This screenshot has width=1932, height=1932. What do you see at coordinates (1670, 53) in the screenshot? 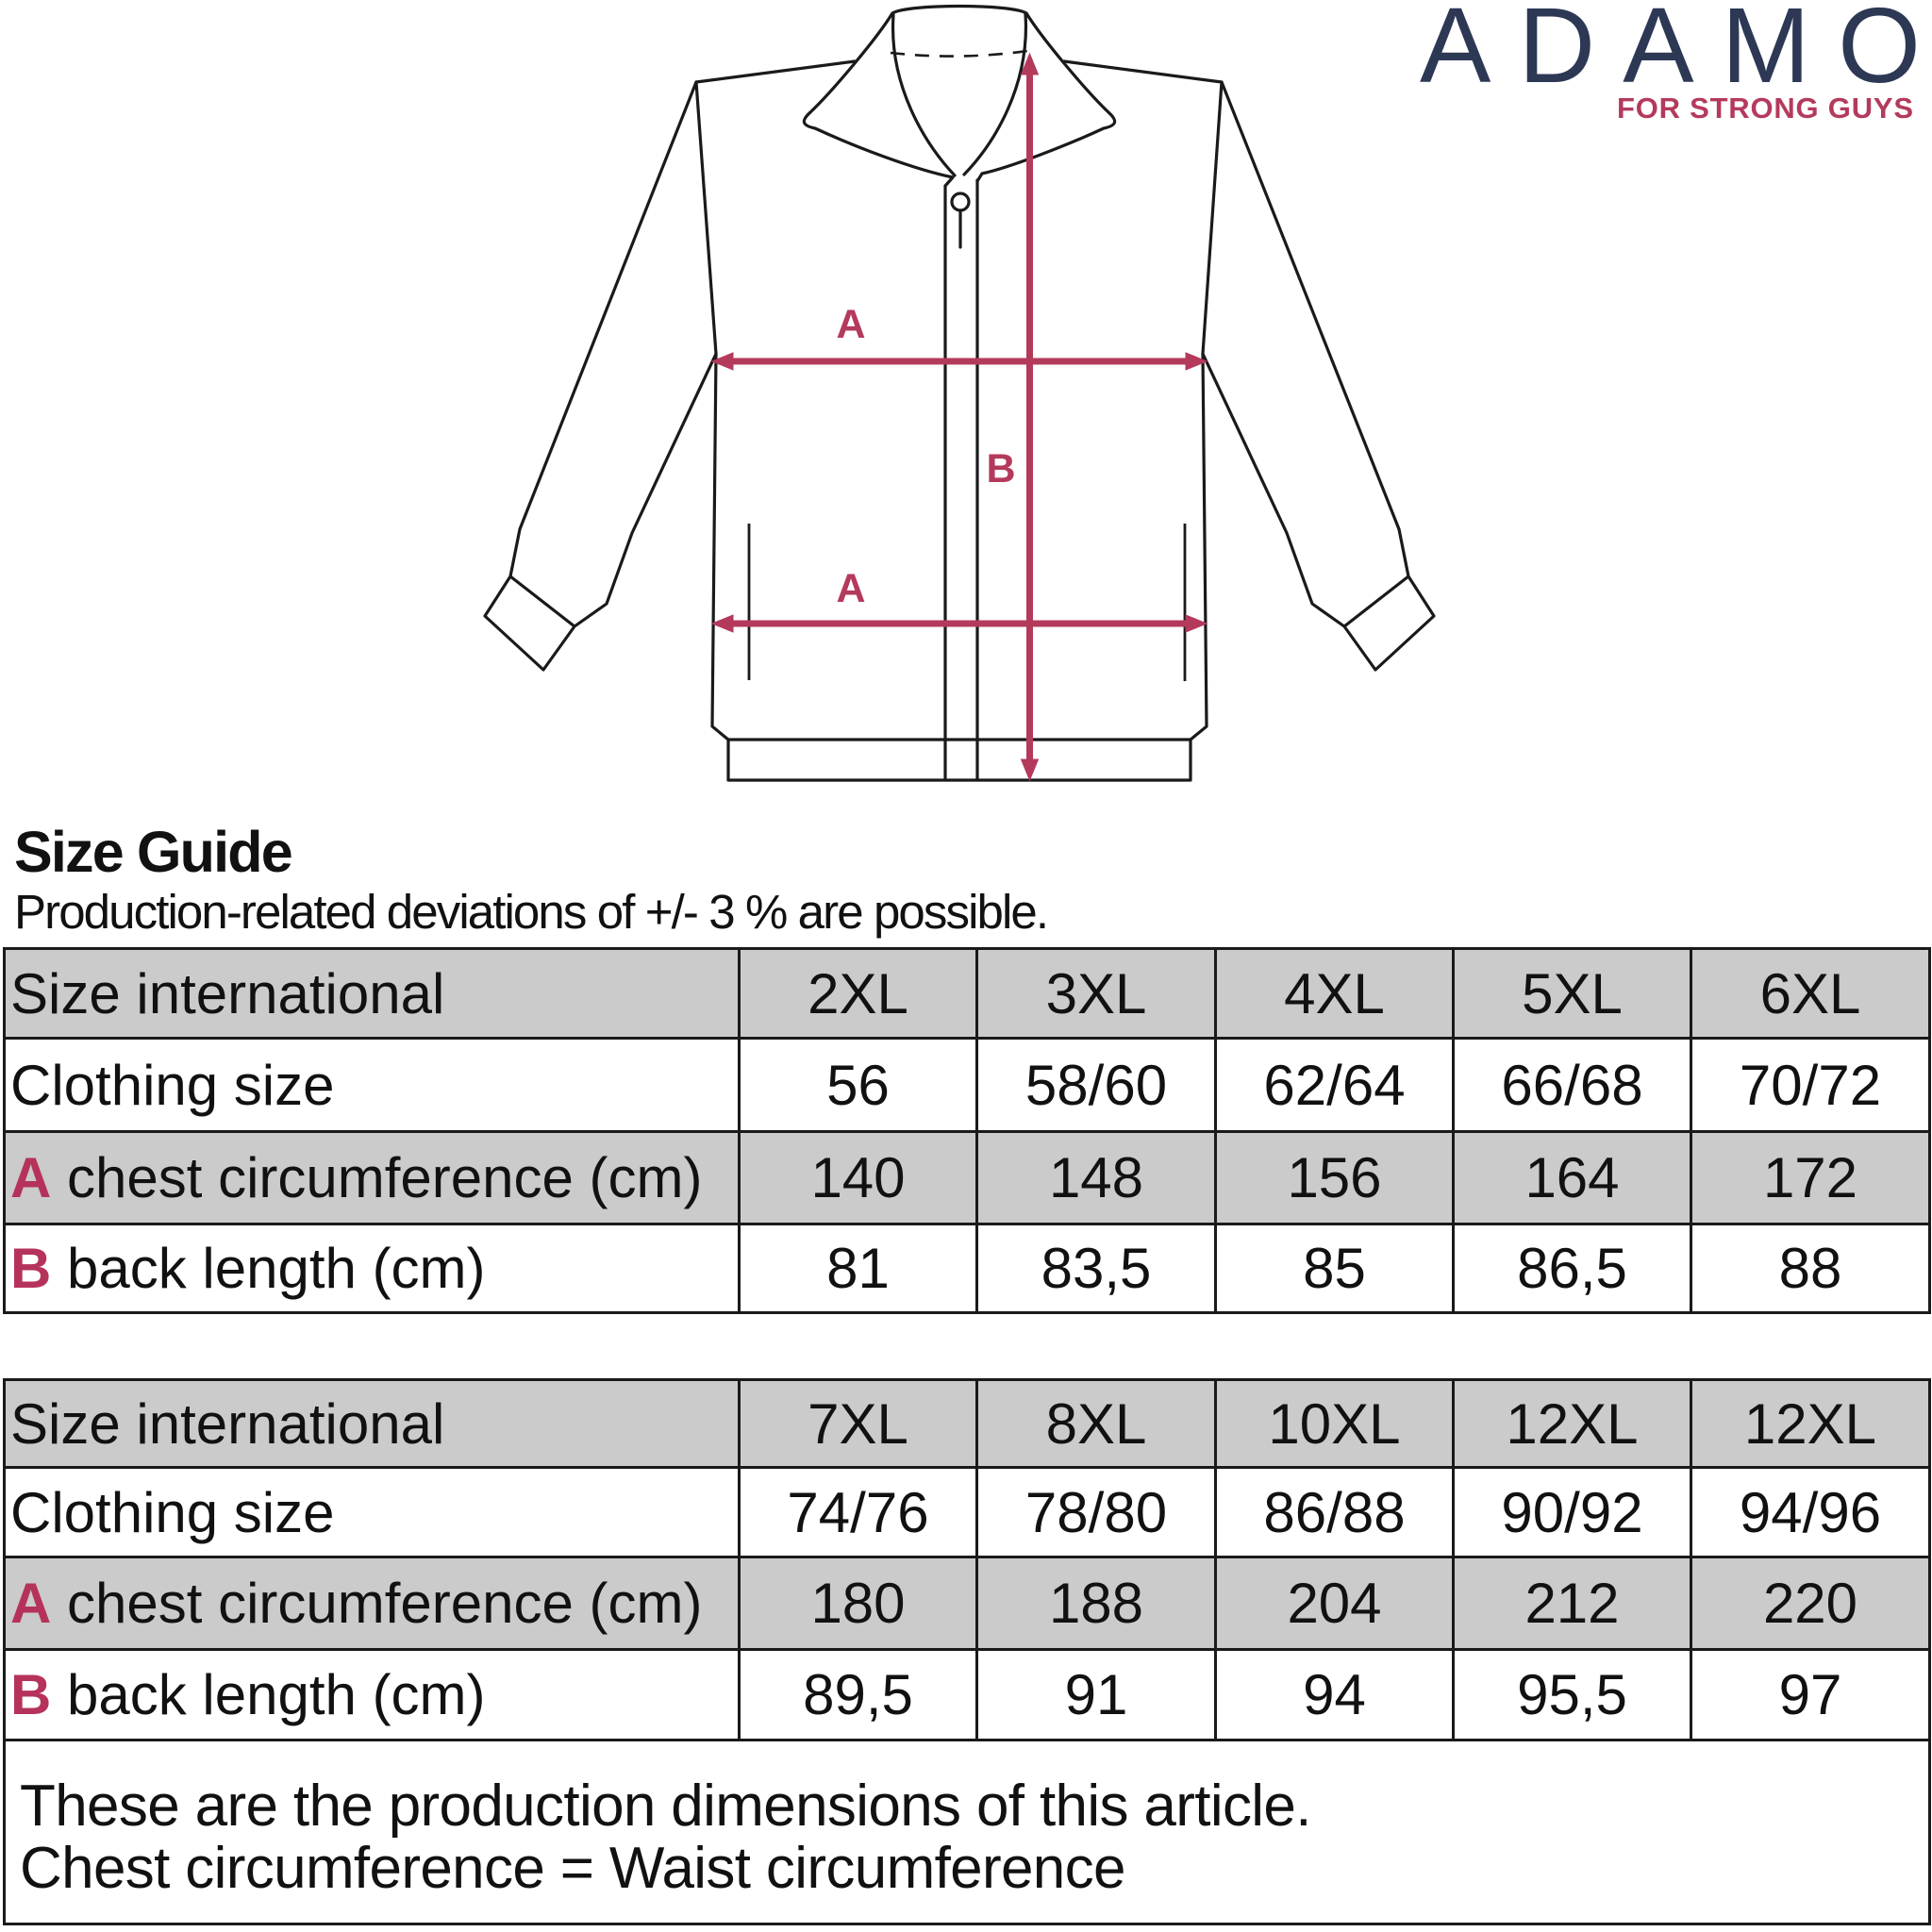
I see `svg-text: ADAMO` at bounding box center [1670, 53].